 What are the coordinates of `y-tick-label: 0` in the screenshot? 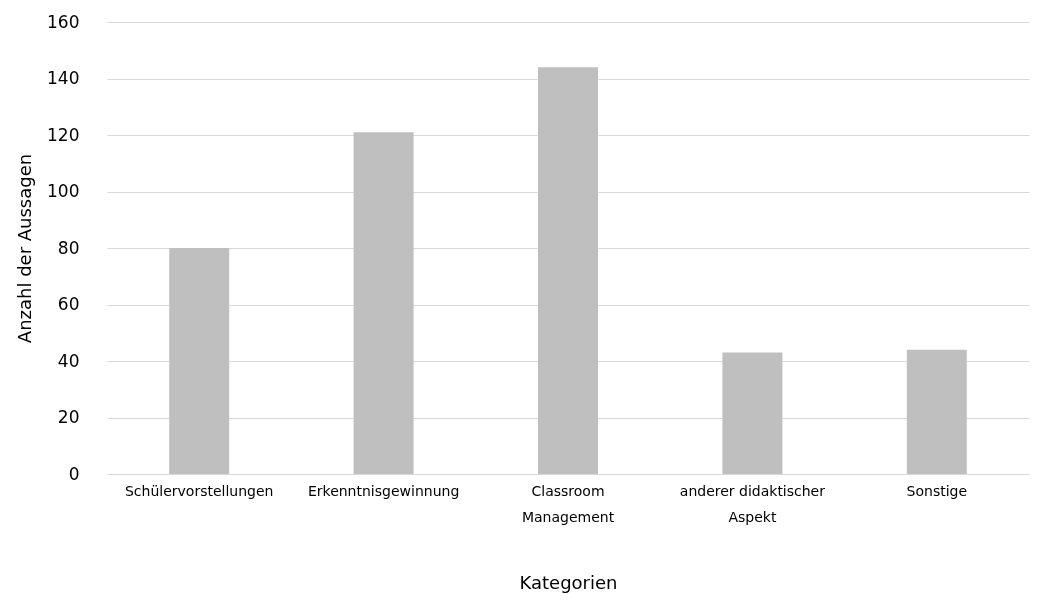 It's located at (74, 473).